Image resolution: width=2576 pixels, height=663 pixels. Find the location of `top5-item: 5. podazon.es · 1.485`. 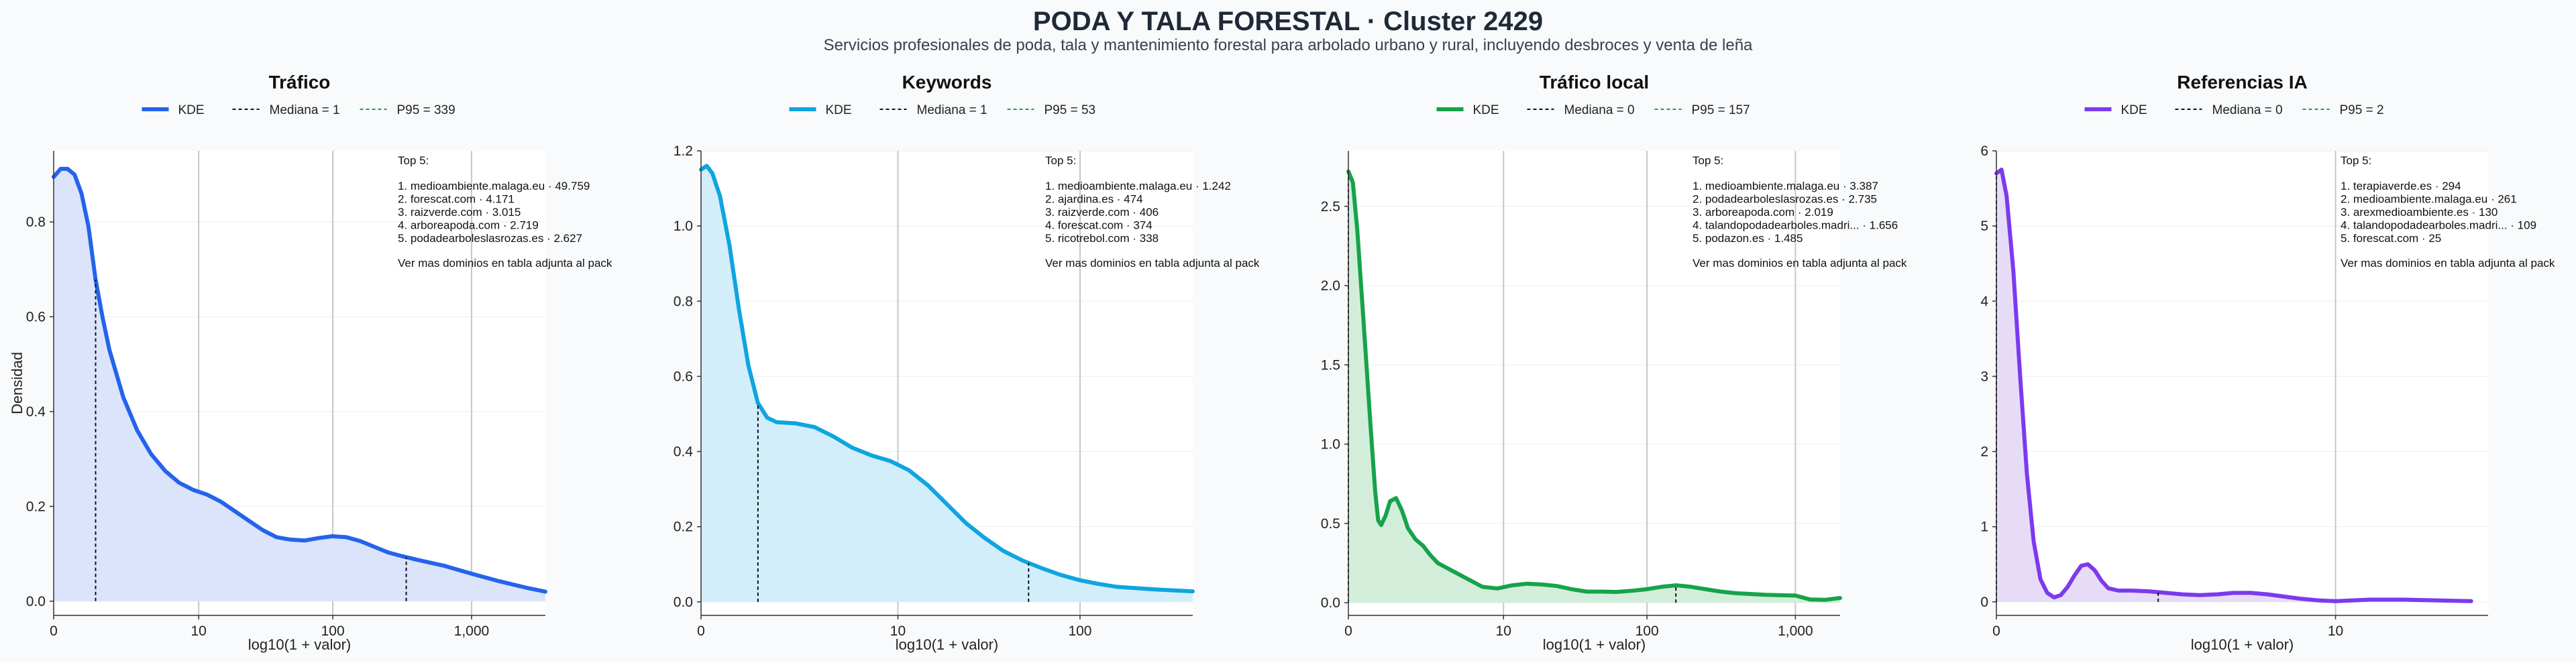

top5-item: 5. podazon.es · 1.485 is located at coordinates (1748, 238).